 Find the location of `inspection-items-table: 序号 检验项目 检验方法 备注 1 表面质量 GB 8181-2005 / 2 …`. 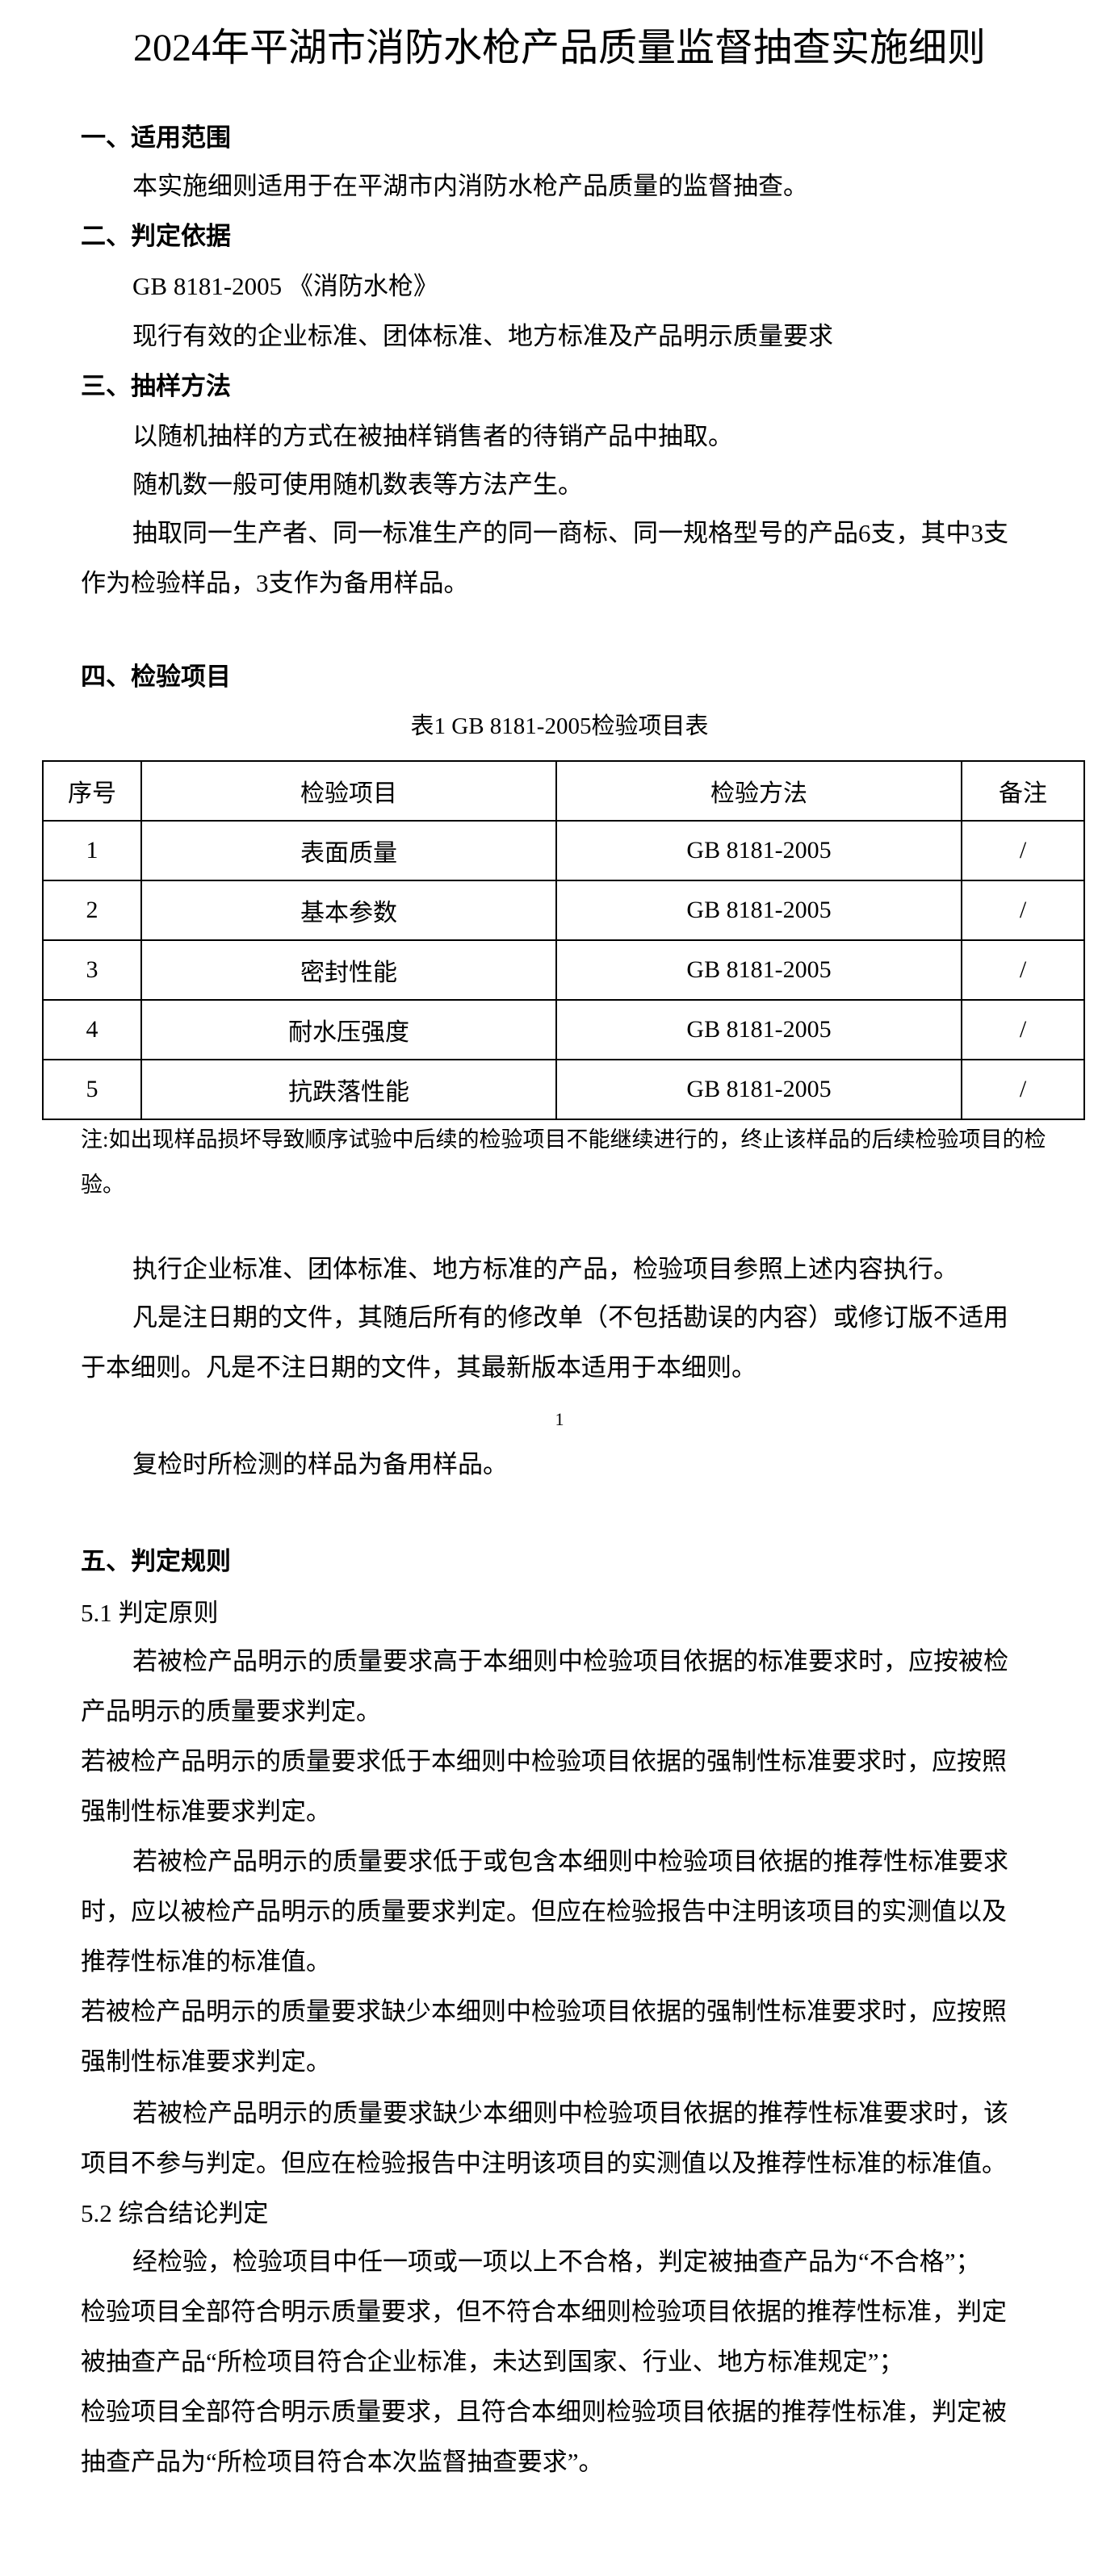

inspection-items-table: 序号 检验项目 检验方法 备注 1 表面质量 GB 8181-2005 / 2 … is located at coordinates (563, 940).